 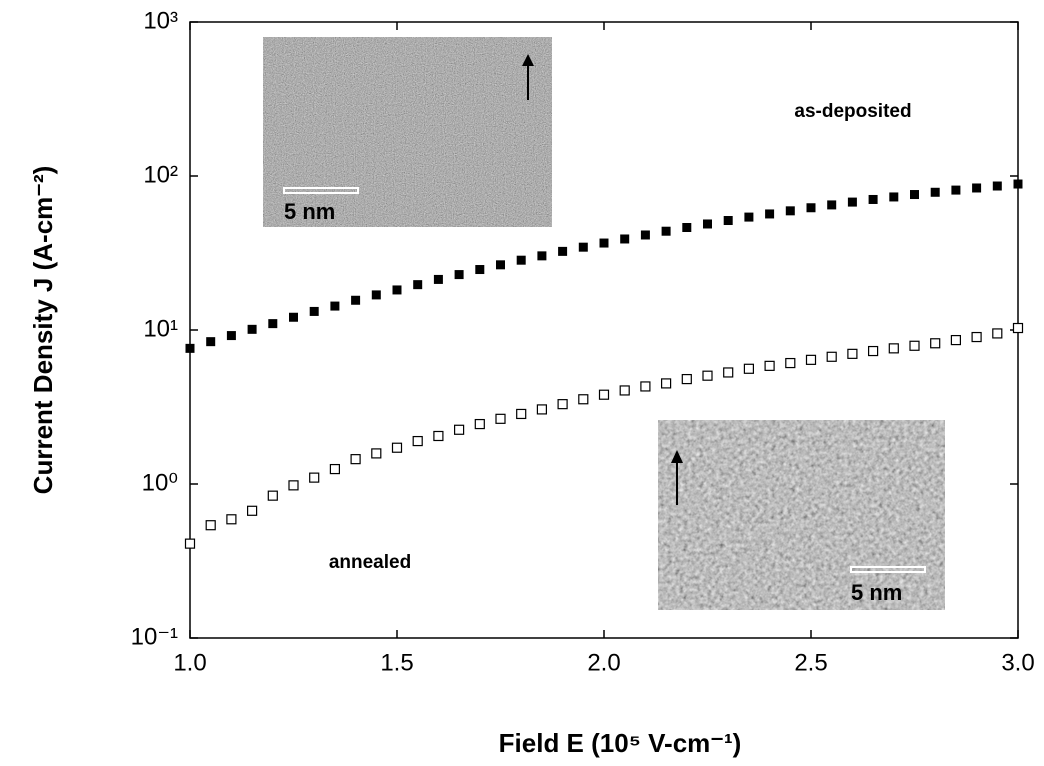 What do you see at coordinates (189, 662) in the screenshot?
I see `x-tick-label: 1.0` at bounding box center [189, 662].